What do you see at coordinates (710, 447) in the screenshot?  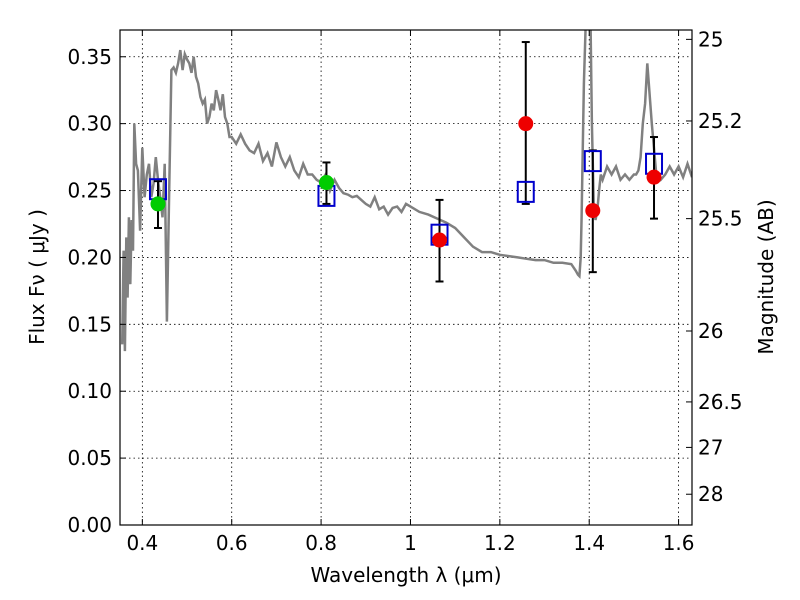 I see `y2-tick-label: 27` at bounding box center [710, 447].